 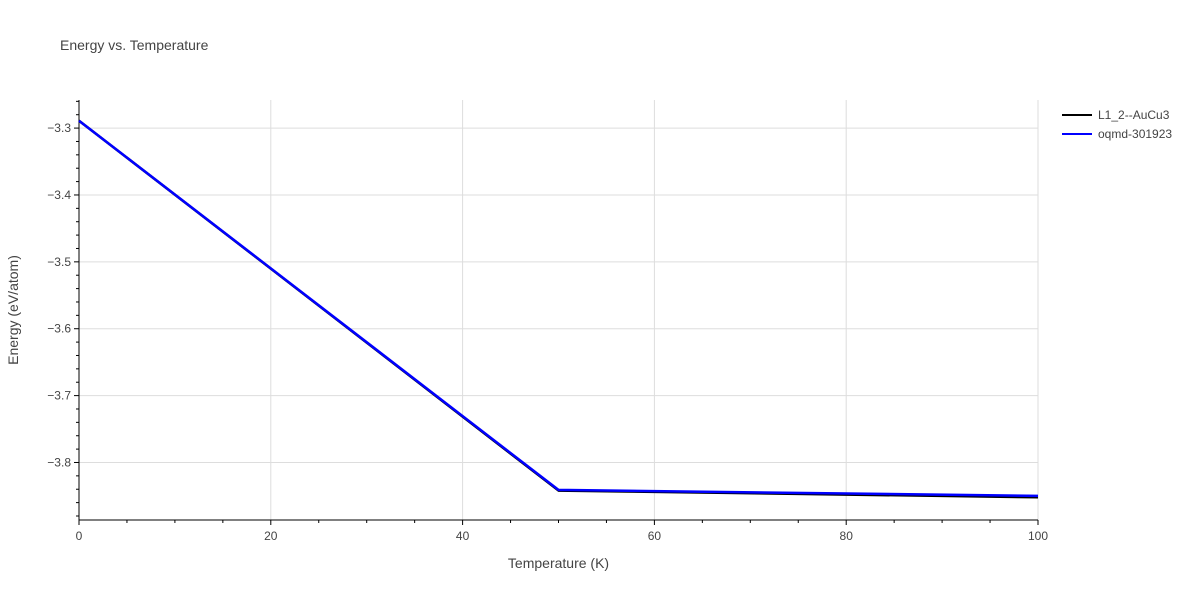 What do you see at coordinates (63, 308) in the screenshot?
I see `y-axis-ticks: −3.3 −3.4 −3.5 −3.6 −3.7 −3.8` at bounding box center [63, 308].